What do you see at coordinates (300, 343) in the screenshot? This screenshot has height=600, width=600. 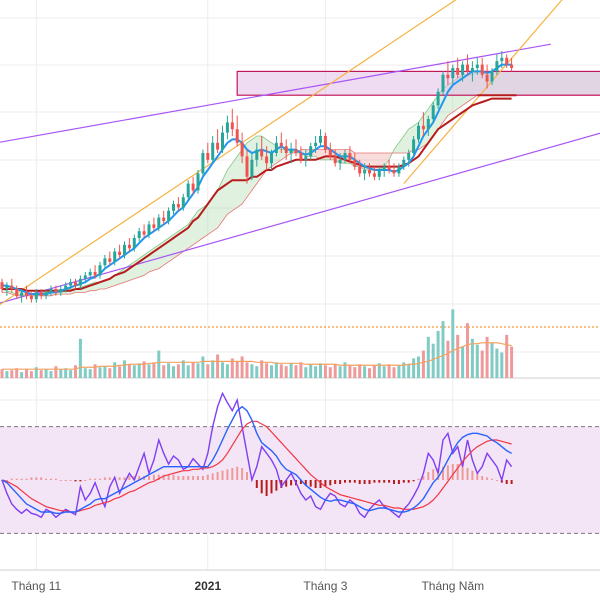 I see `volume-panel` at bounding box center [300, 343].